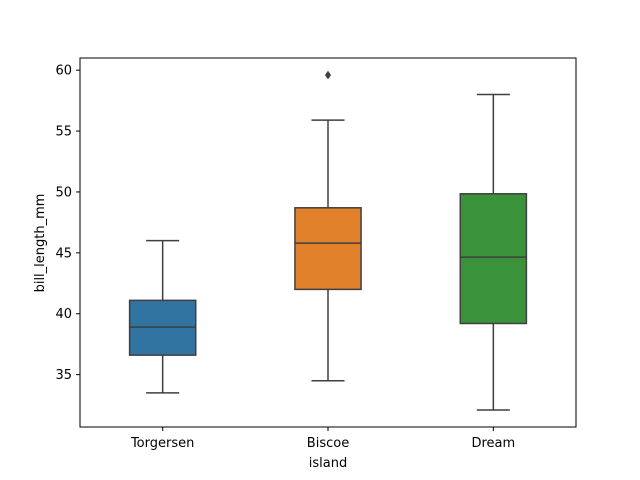 The width and height of the screenshot is (640, 480). What do you see at coordinates (63, 375) in the screenshot?
I see `y-tick-label: 35` at bounding box center [63, 375].